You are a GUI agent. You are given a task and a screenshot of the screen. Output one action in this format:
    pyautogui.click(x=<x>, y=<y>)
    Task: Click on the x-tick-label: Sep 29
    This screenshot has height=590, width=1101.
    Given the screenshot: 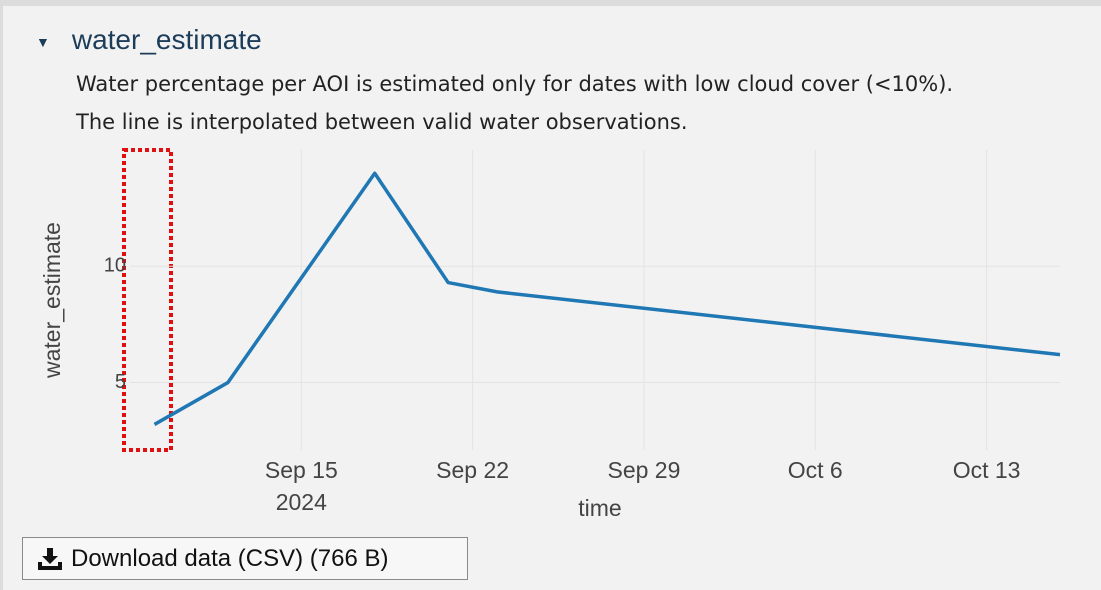 What is the action you would take?
    pyautogui.click(x=643, y=470)
    